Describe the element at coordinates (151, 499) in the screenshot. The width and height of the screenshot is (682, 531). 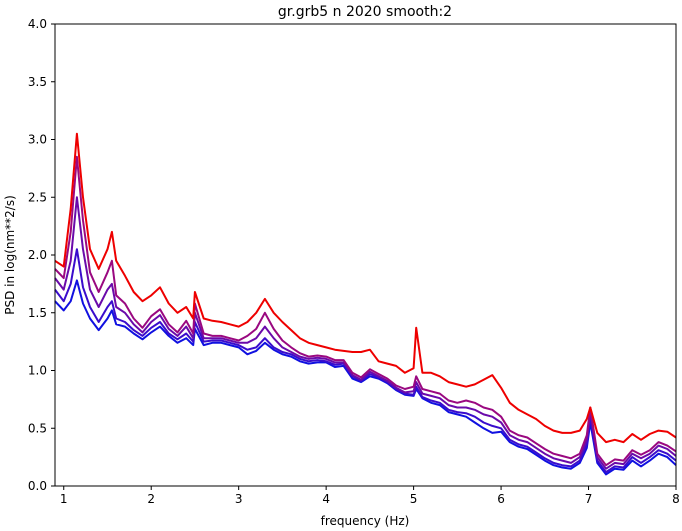
I see `x-tick-label: 2` at that location.